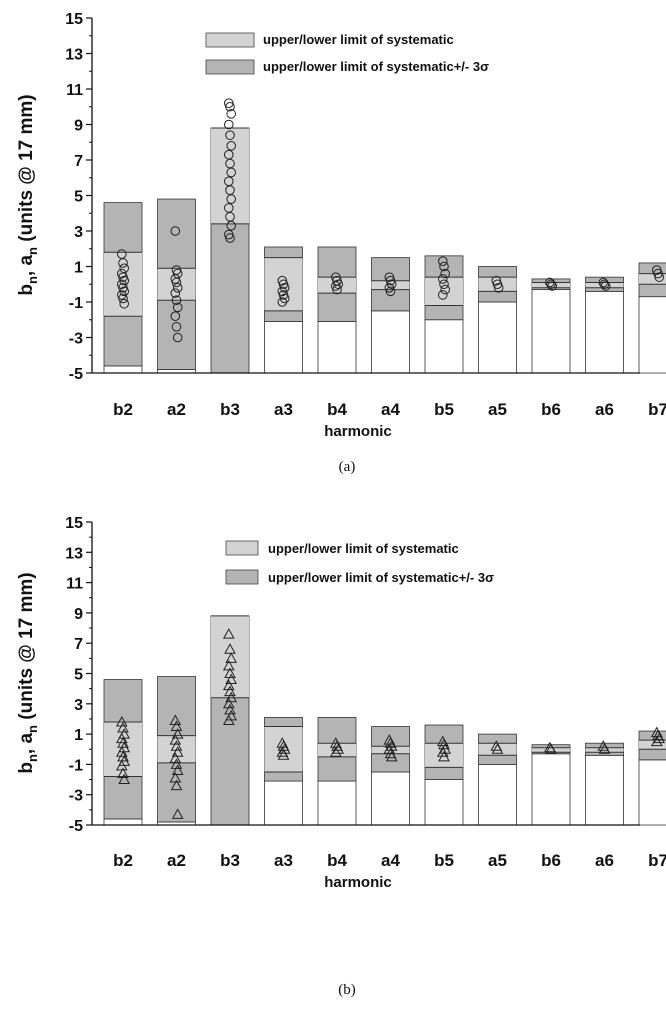 This screenshot has height=1009, width=666. I want to click on y-axis-label: bn, an (units @ 17 mm), so click(28, 672).